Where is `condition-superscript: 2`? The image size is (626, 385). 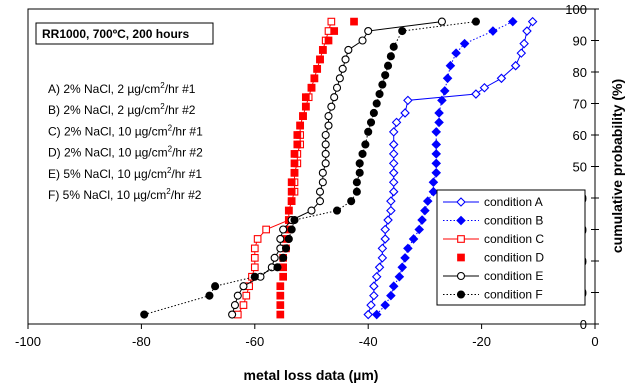
condition-superscript: 2 is located at coordinates (162, 106).